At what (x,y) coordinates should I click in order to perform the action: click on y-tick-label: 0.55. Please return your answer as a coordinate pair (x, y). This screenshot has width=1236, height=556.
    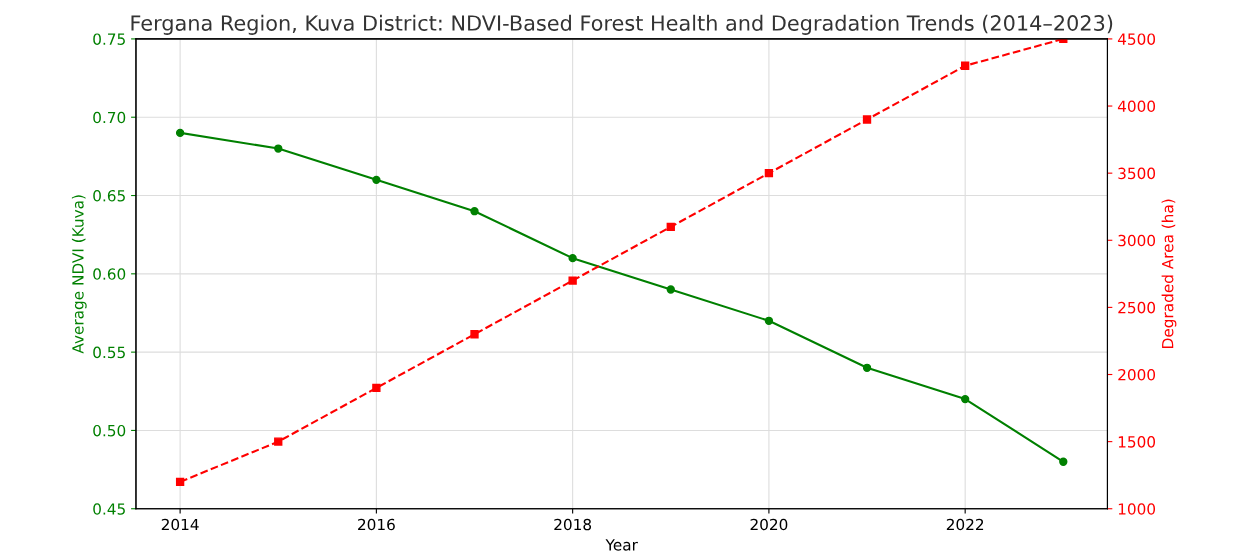
    Looking at the image, I should click on (109, 352).